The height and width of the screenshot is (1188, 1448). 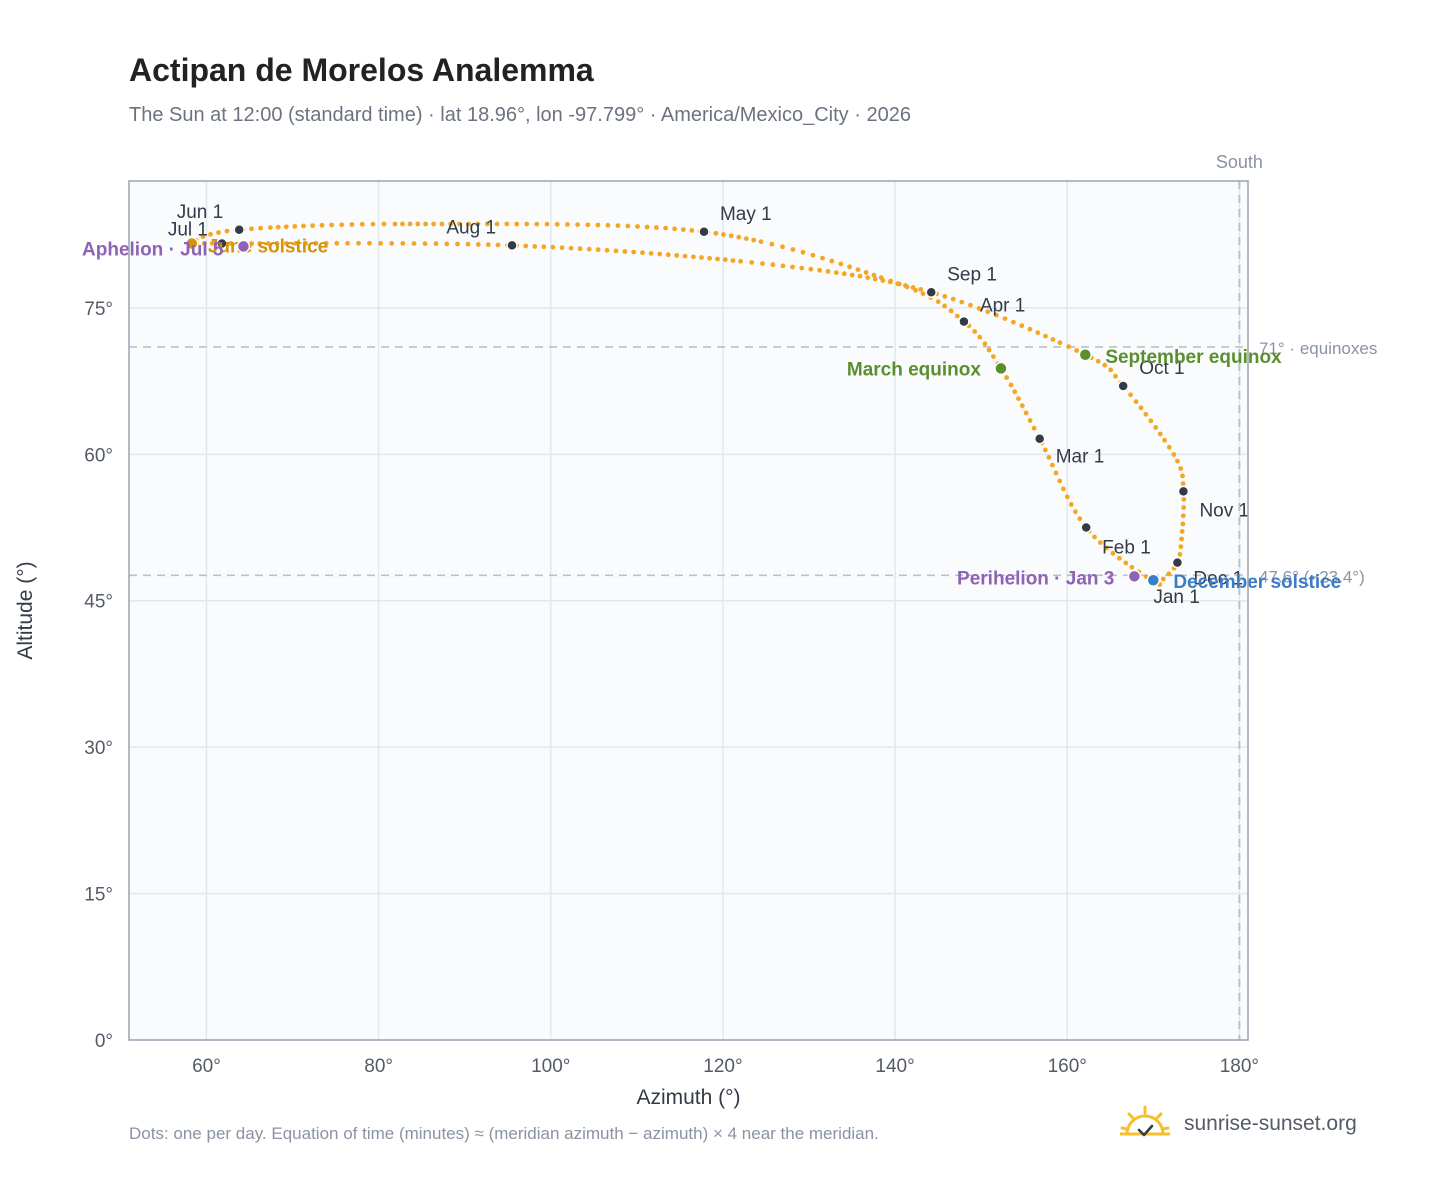 I want to click on y-tick-label: 45°, so click(x=98, y=602).